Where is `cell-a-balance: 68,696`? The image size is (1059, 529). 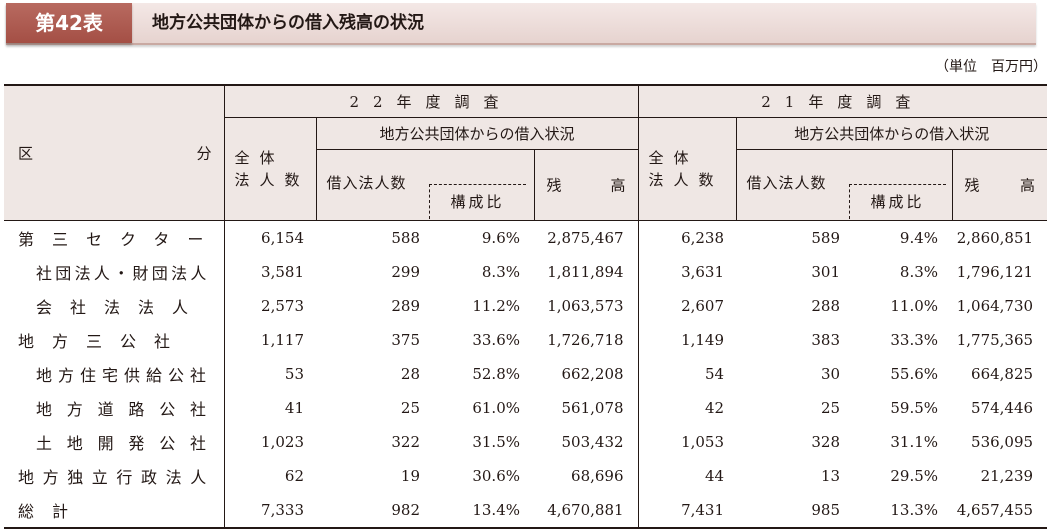 cell-a-balance: 68,696 is located at coordinates (597, 476).